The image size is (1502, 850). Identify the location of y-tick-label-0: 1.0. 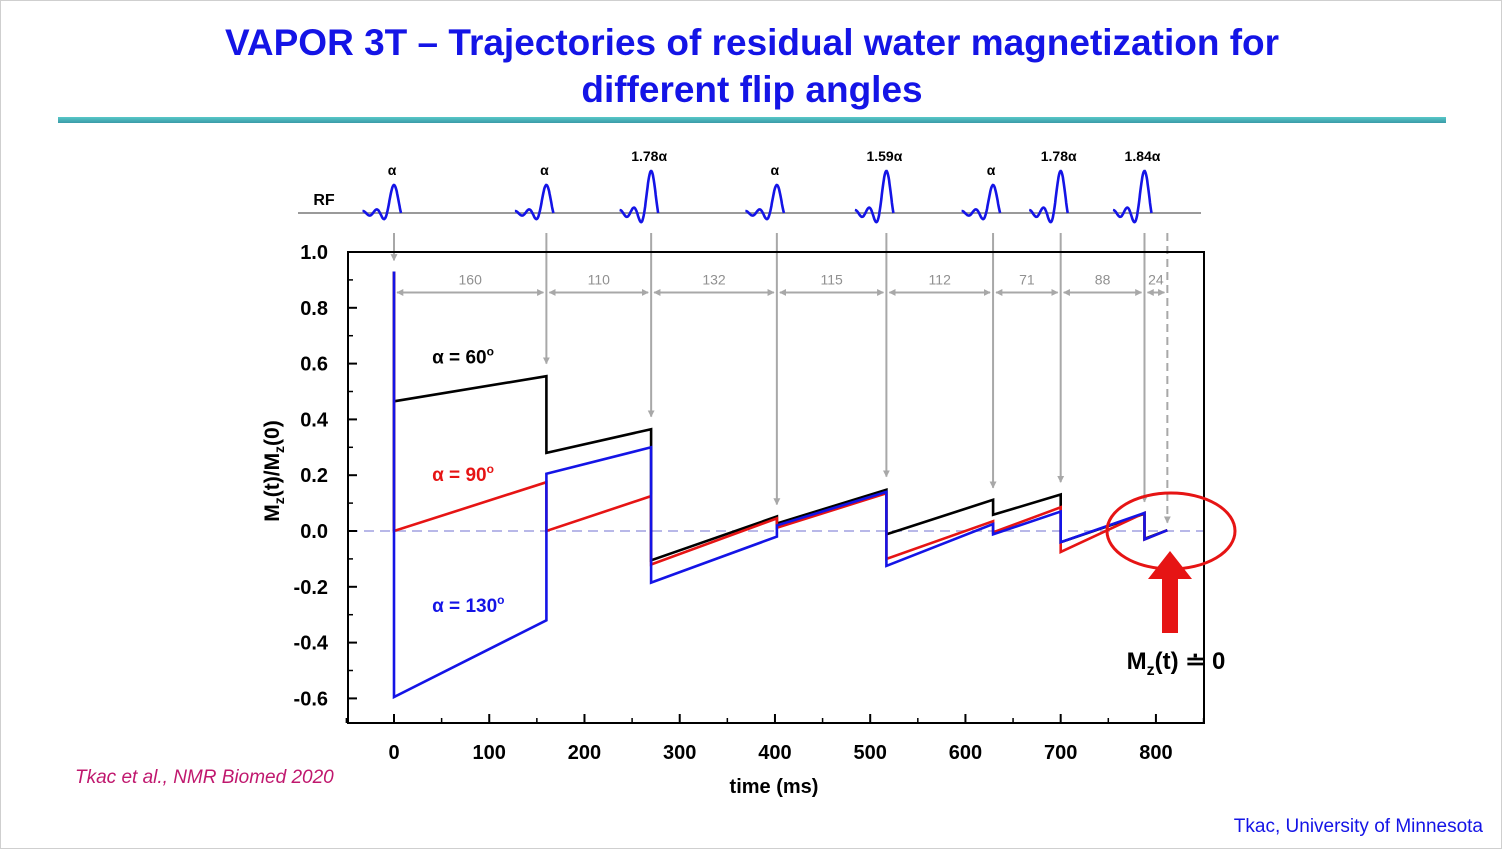
(314, 253).